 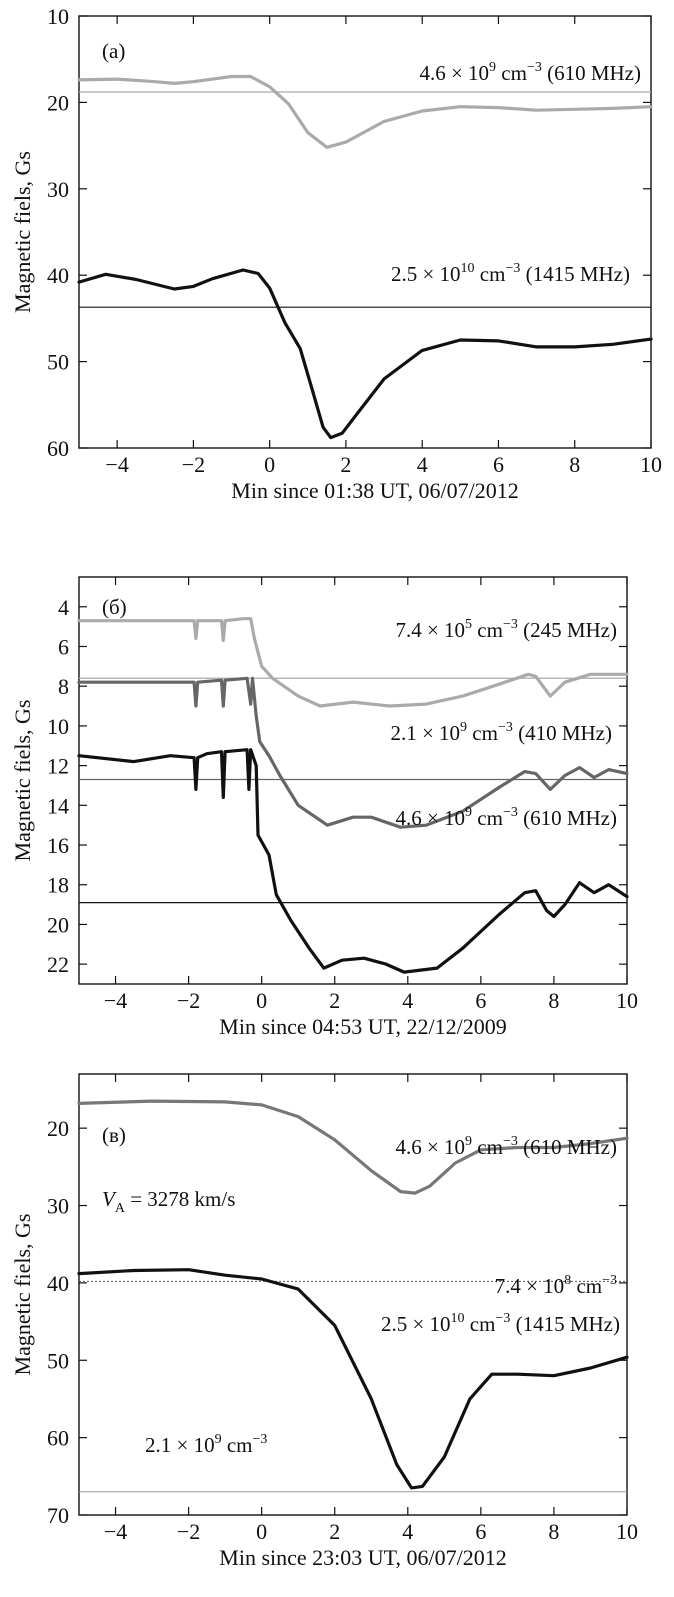 I want to click on y-tick-label: 70, so click(x=58, y=1515).